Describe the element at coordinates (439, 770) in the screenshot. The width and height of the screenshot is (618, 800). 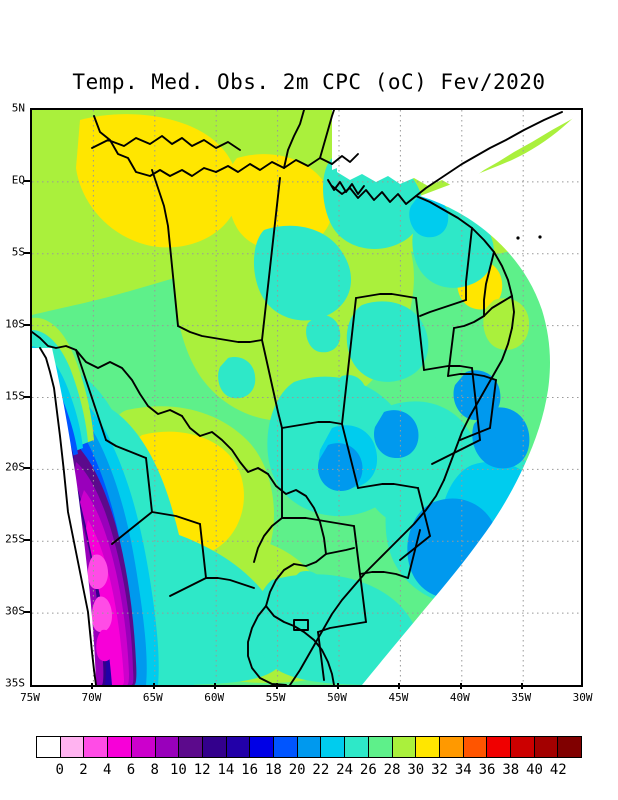
I see `colorbar-tick-32: 32` at that location.